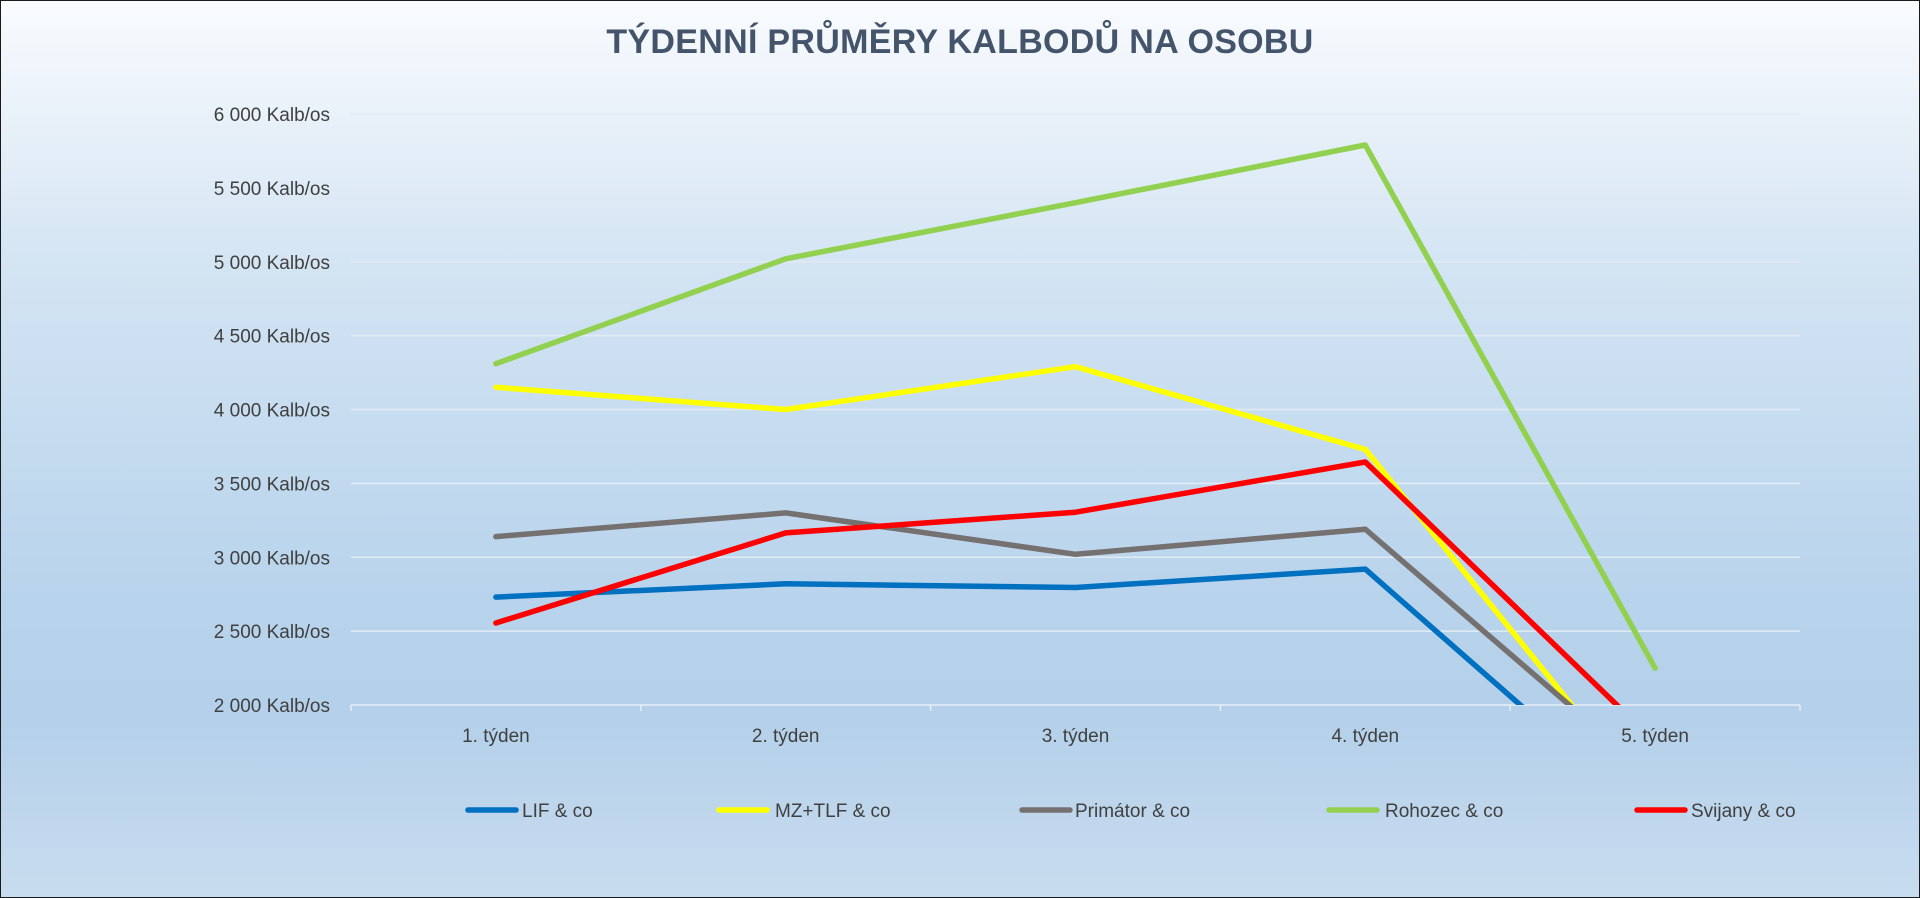 Image resolution: width=1920 pixels, height=898 pixels. Describe the element at coordinates (833, 811) in the screenshot. I see `legend-label: MZ+TLF & co` at that location.